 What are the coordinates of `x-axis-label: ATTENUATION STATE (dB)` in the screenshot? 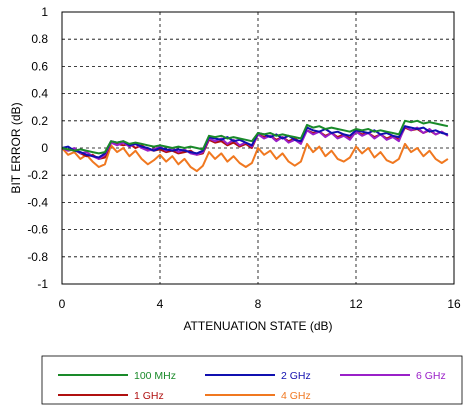 It's located at (257, 326).